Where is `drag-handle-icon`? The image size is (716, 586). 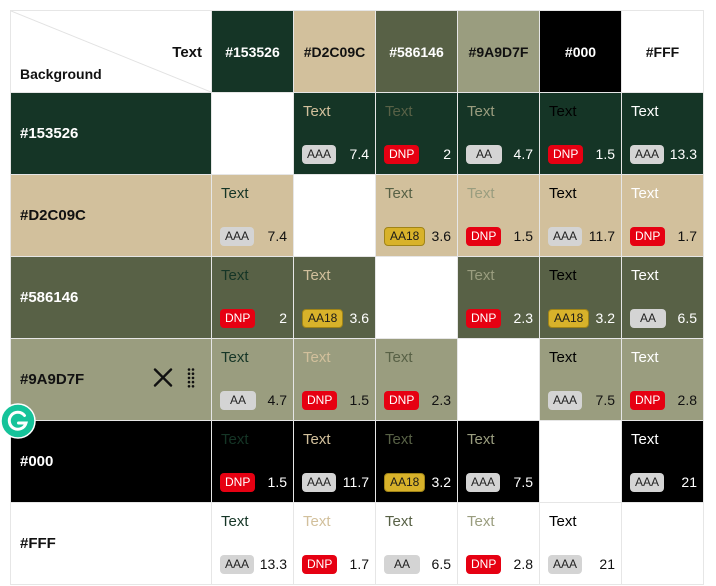
drag-handle-icon is located at coordinates (192, 379).